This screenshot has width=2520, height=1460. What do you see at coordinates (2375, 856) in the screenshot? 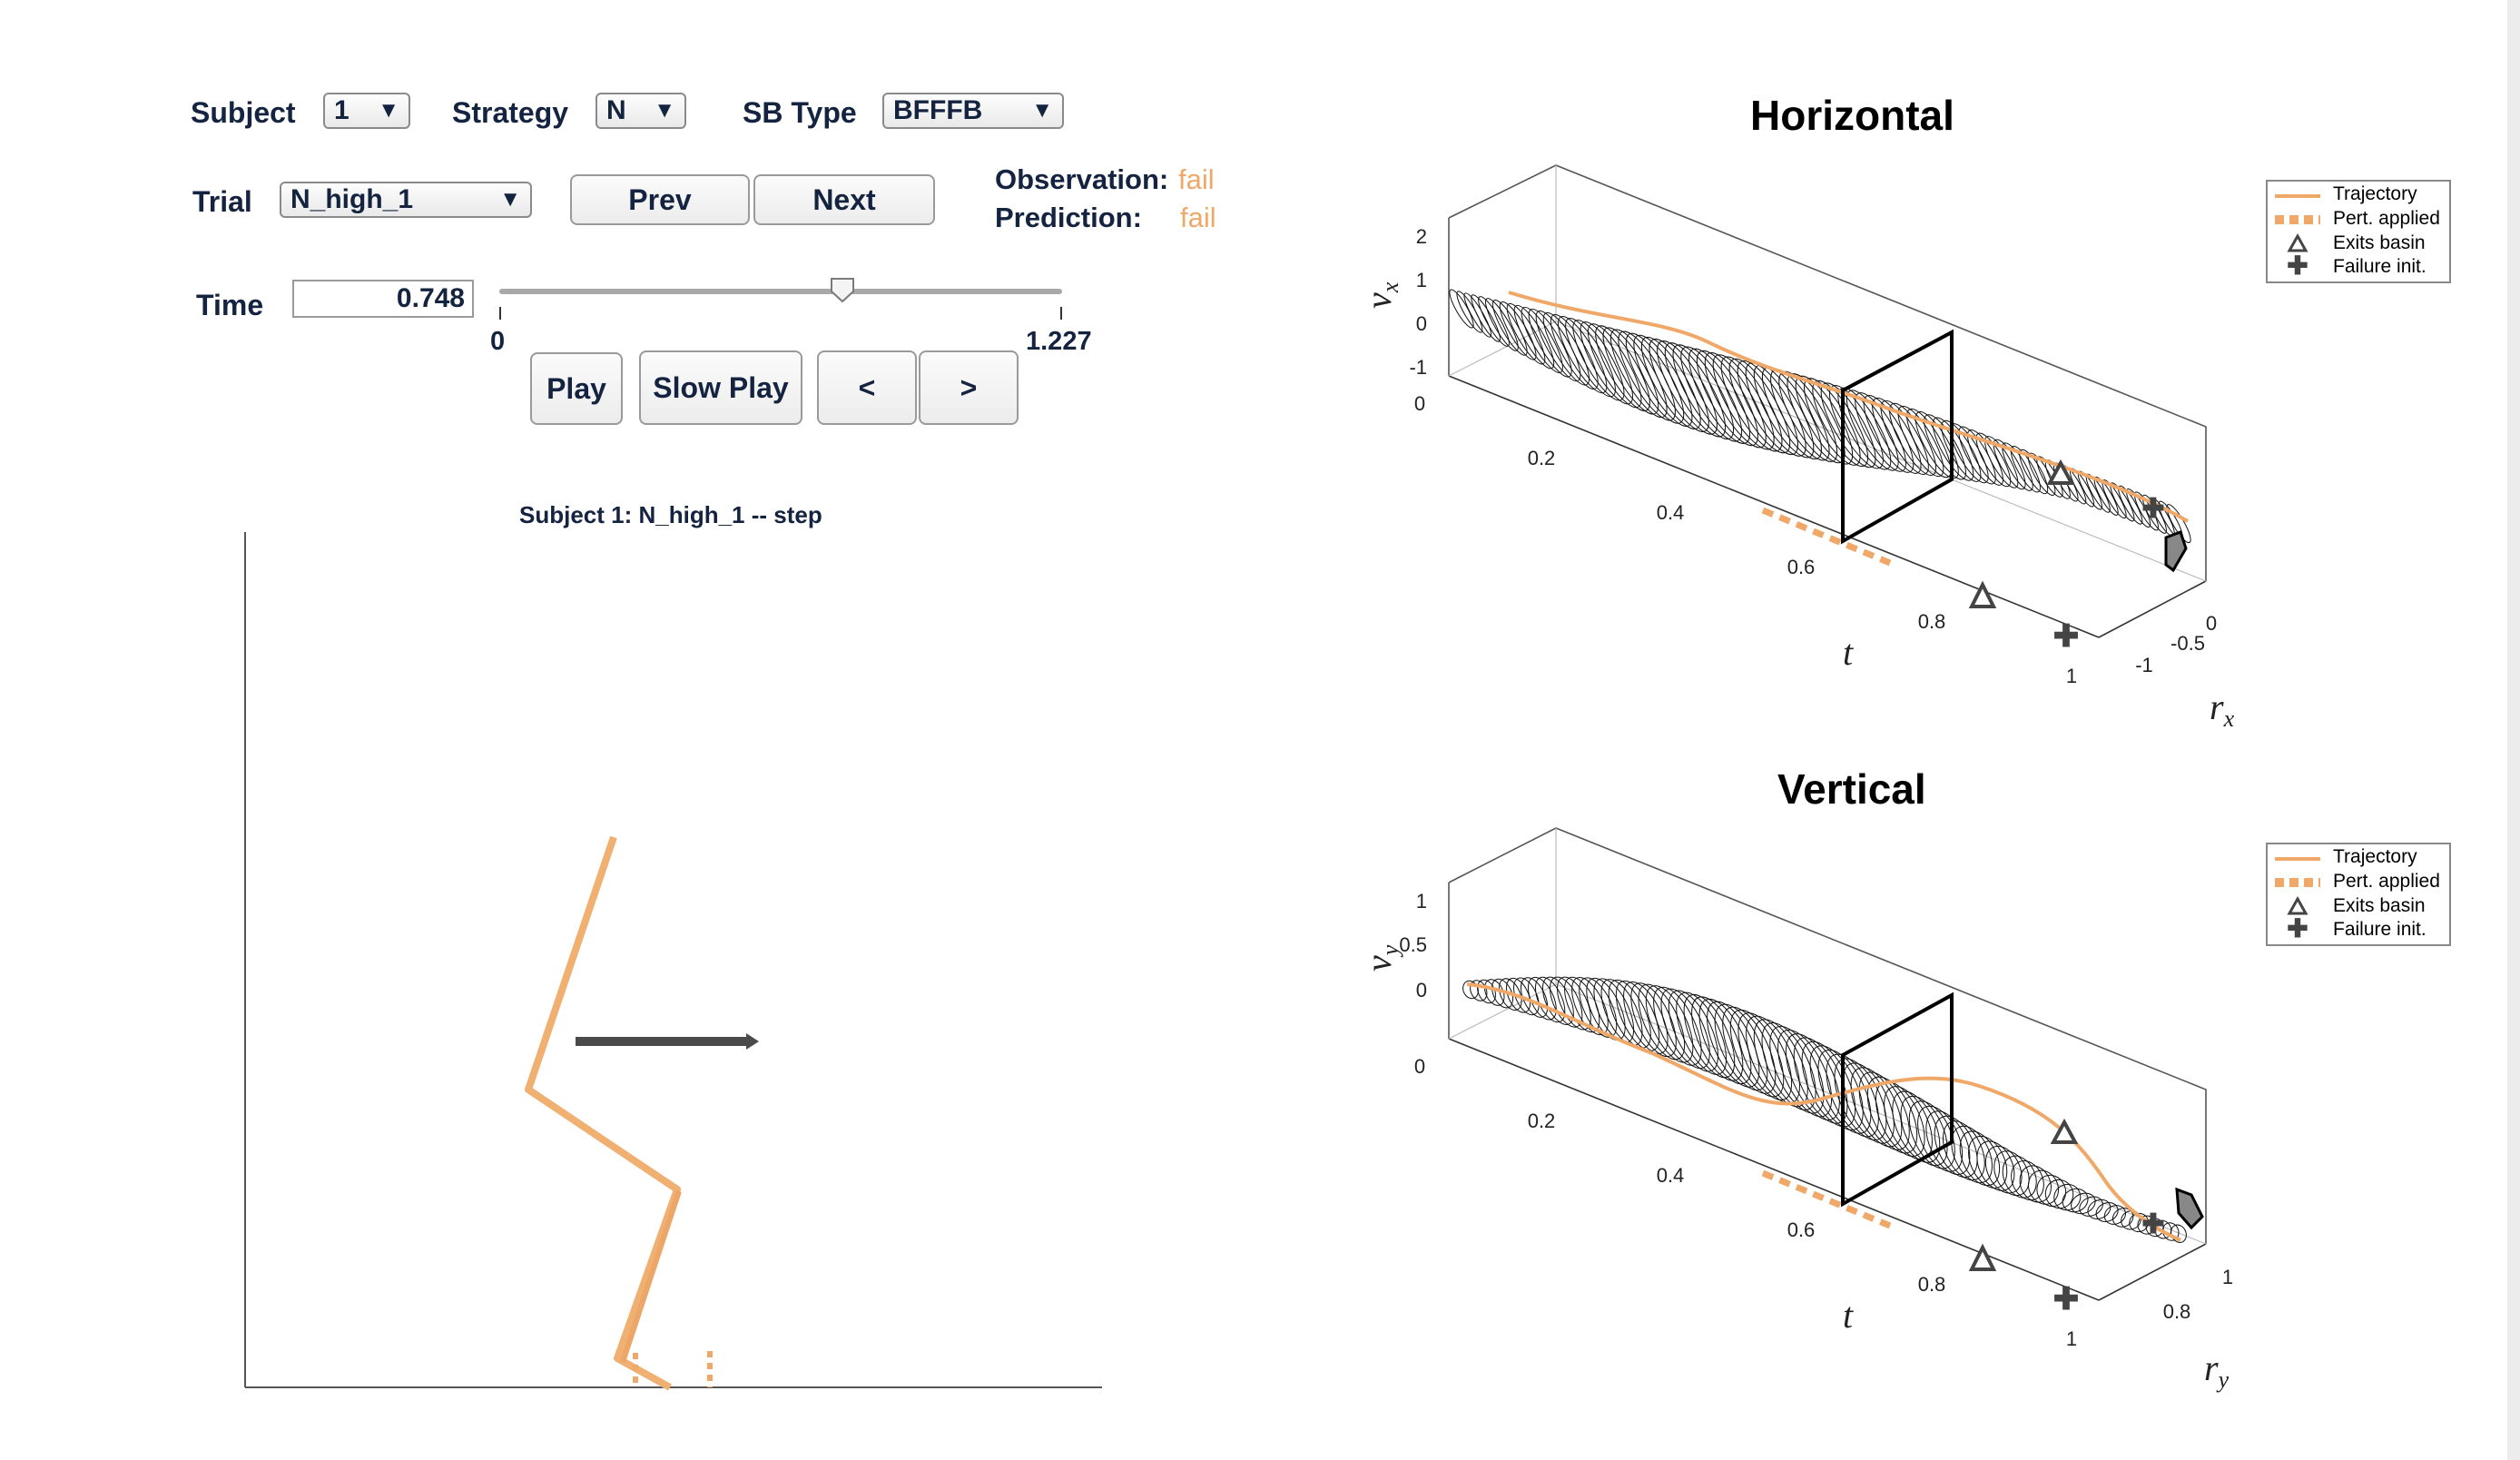
I see `legend-trajectory: Trajectory` at bounding box center [2375, 856].